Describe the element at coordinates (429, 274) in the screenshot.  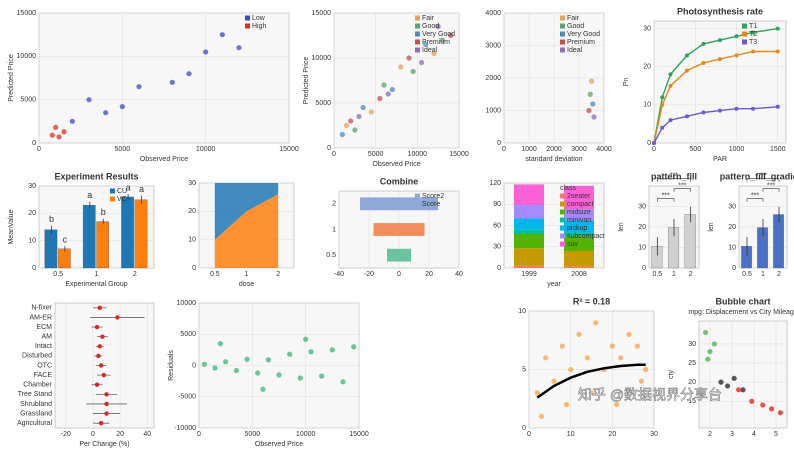
I see `x-tick-label: 20` at that location.